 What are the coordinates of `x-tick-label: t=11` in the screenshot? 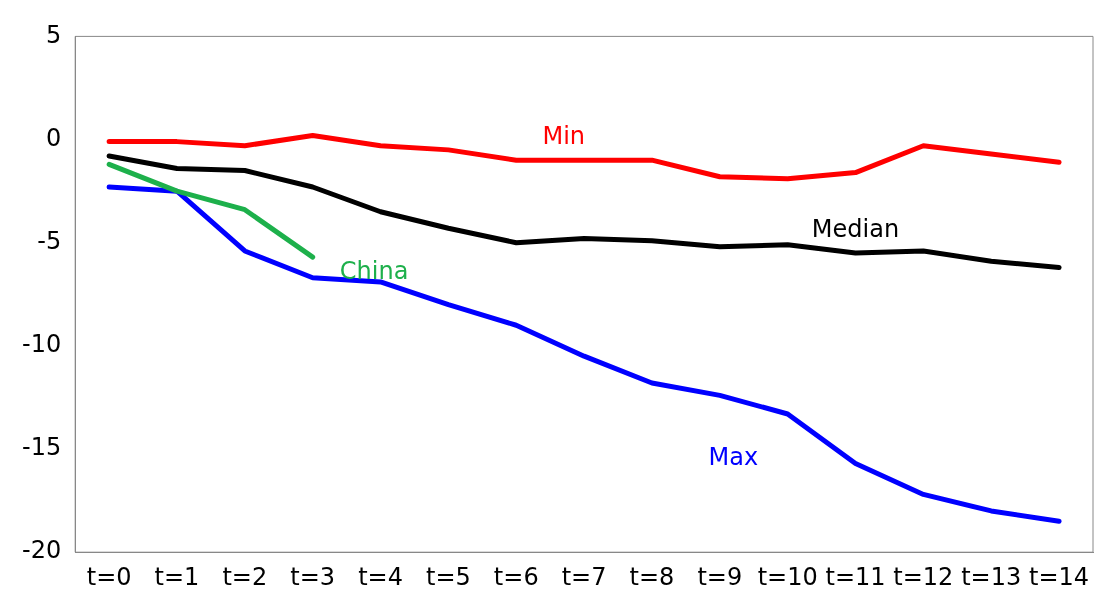 It's located at (855, 576).